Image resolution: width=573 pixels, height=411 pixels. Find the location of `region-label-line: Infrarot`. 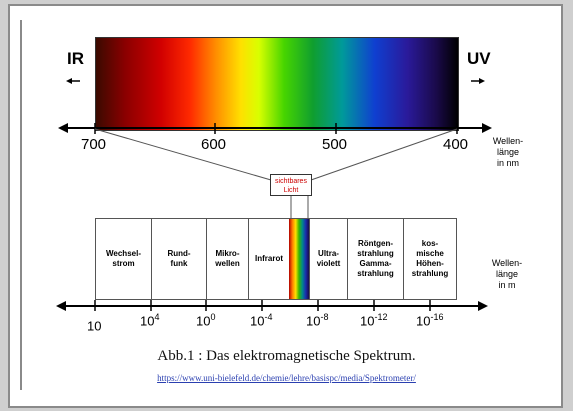

region-label-line: Infrarot is located at coordinates (269, 258).